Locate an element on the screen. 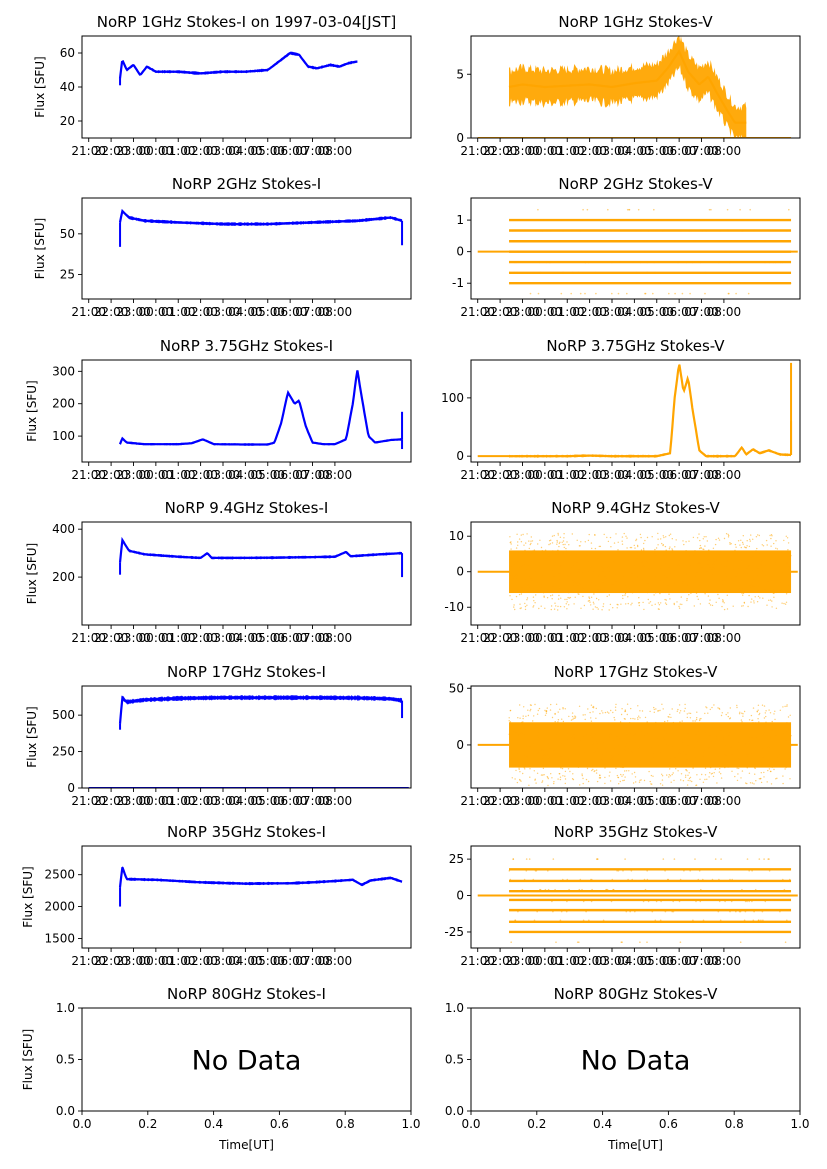  x-tick-label: 01:00 is located at coordinates (178, 151).